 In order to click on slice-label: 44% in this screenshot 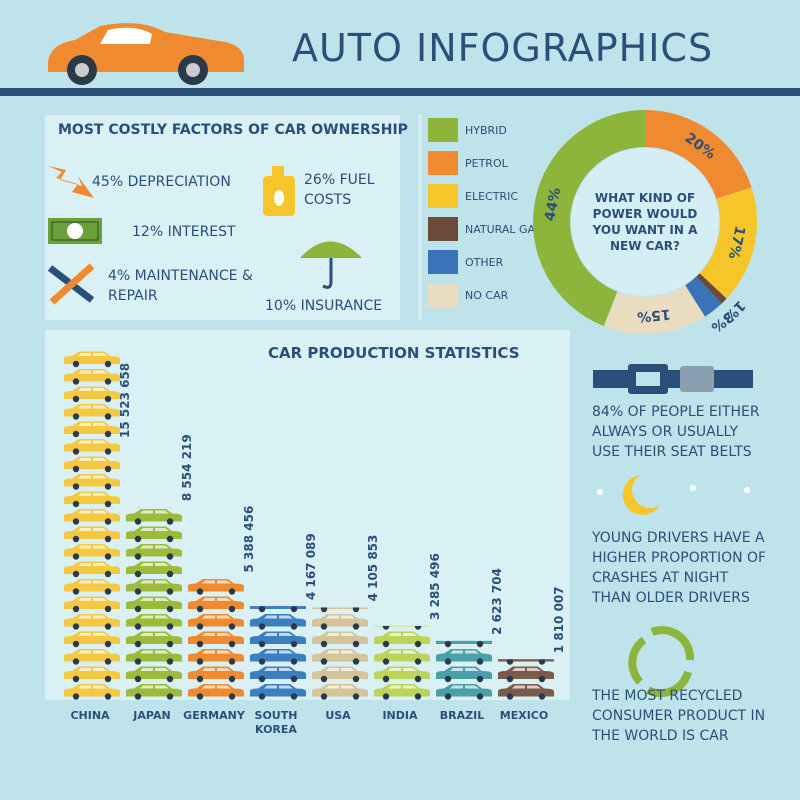, I will do `click(553, 205)`.